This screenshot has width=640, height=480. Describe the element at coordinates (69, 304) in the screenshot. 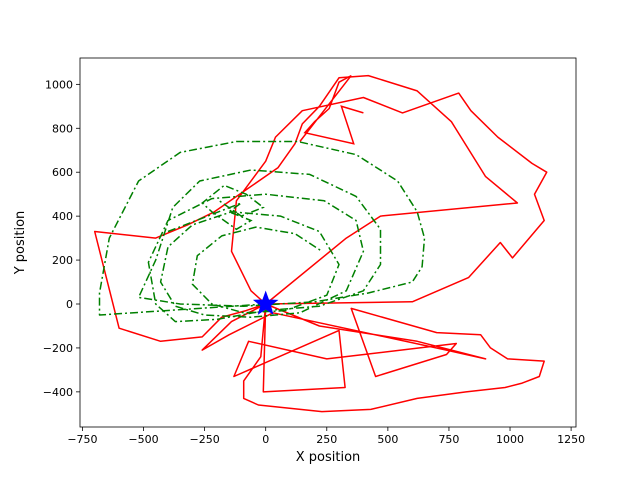

I see `y-tick-label: 0` at that location.